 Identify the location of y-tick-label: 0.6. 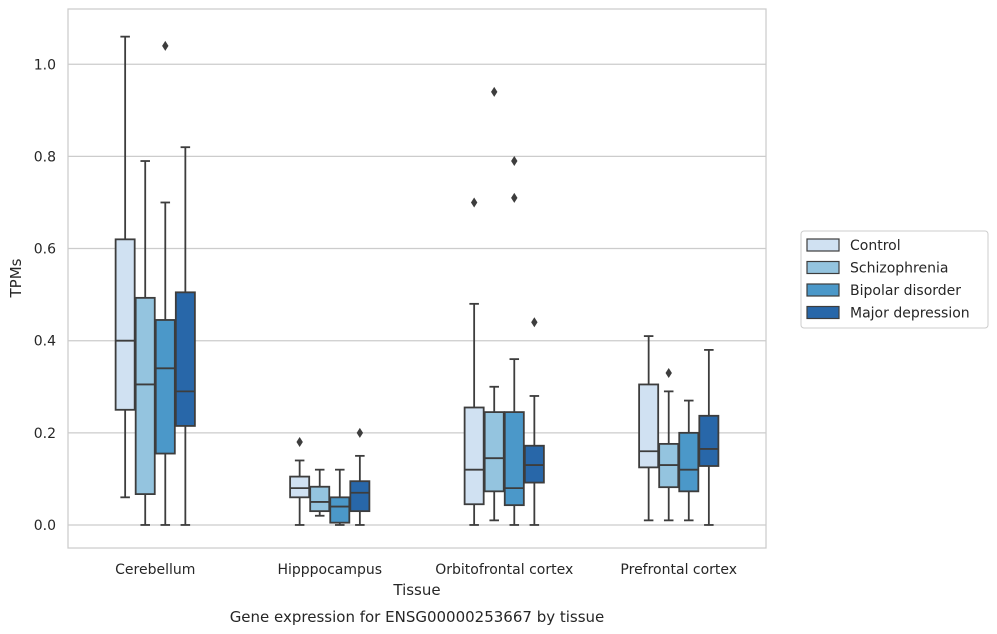
(45, 250).